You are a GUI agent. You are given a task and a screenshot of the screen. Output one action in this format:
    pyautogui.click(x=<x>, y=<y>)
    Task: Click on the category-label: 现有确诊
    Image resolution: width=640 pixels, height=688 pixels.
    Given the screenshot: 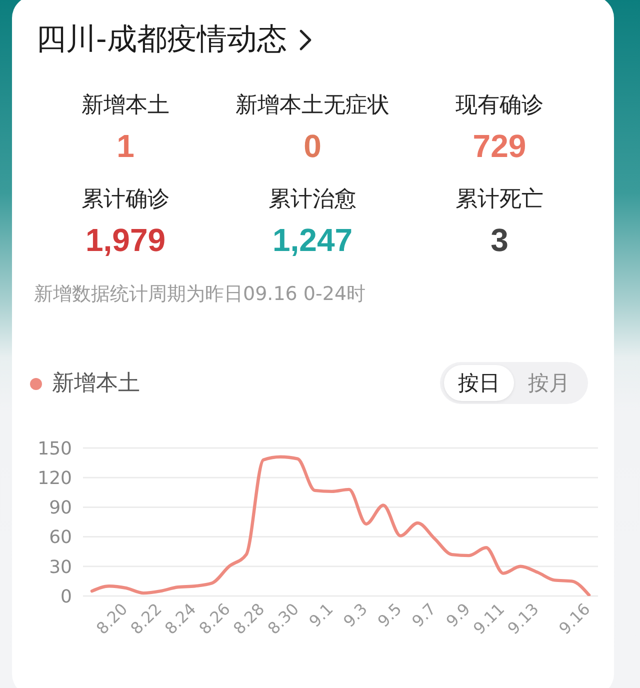 What is the action you would take?
    pyautogui.click(x=500, y=105)
    